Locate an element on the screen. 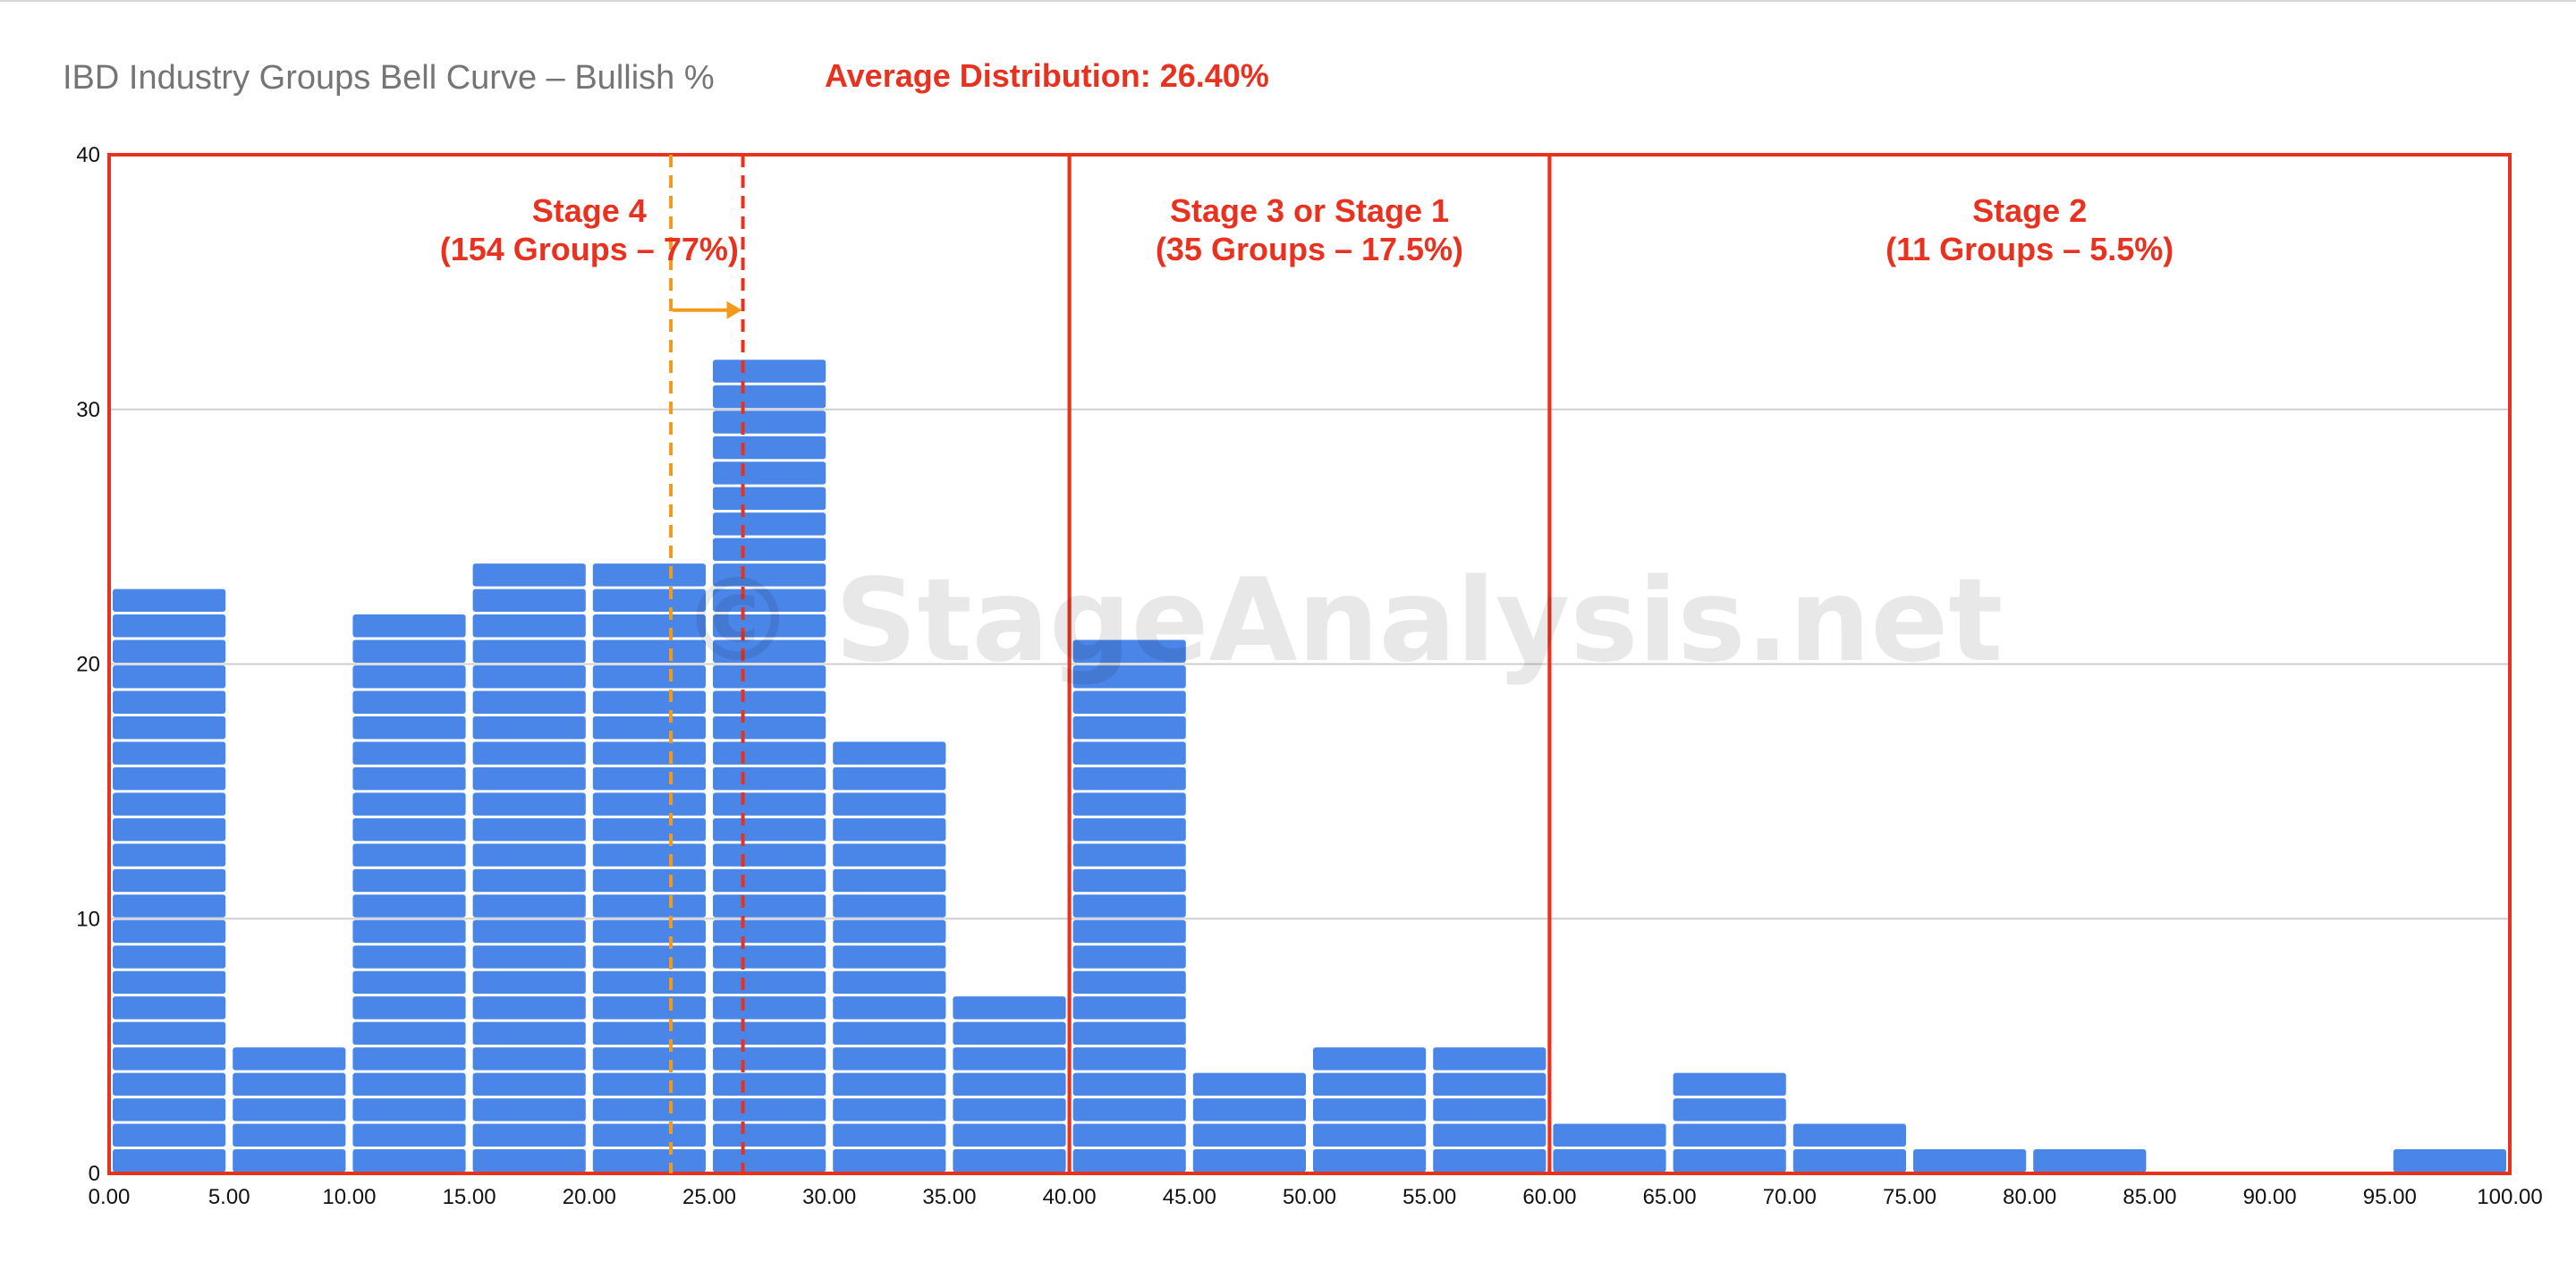 This screenshot has height=1270, width=2576. y-tick-label: 0 is located at coordinates (94, 1174).